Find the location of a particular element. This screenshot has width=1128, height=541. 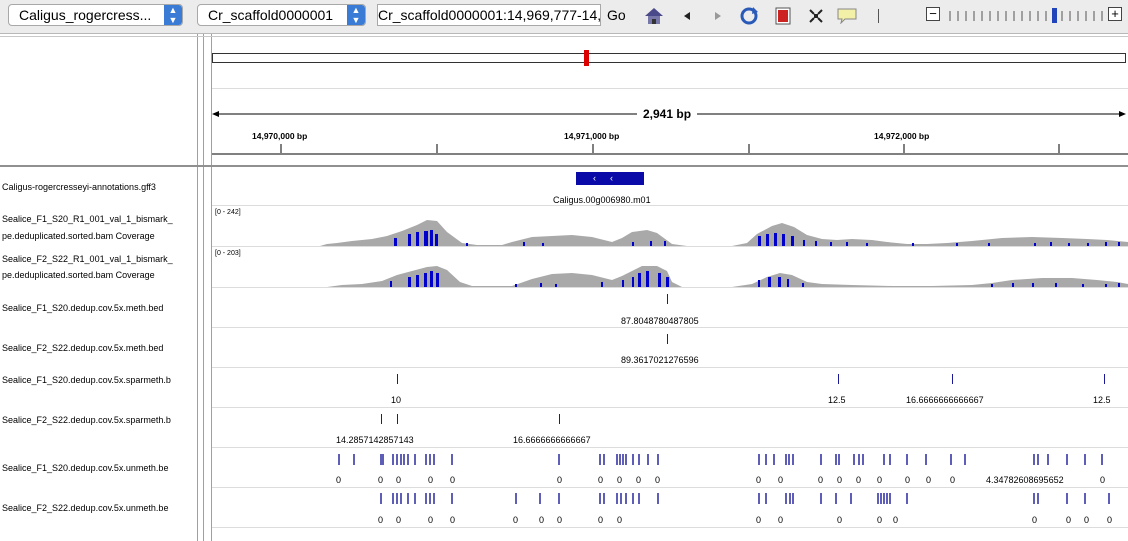

zoom-in-button: + is located at coordinates (1115, 14).